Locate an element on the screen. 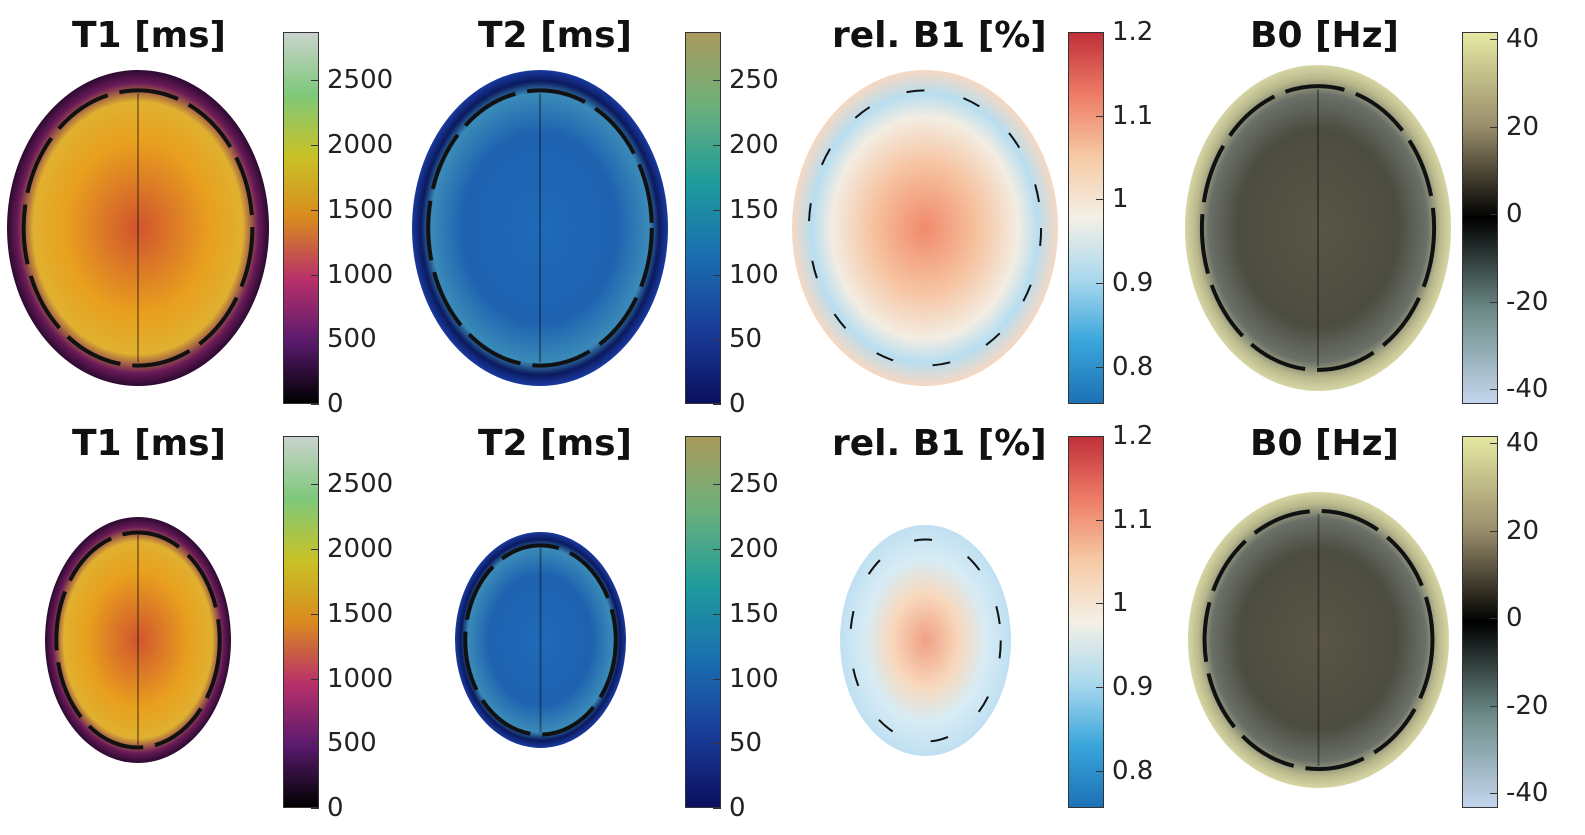 This screenshot has height=835, width=1585. t2-map-bottom is located at coordinates (540, 640).